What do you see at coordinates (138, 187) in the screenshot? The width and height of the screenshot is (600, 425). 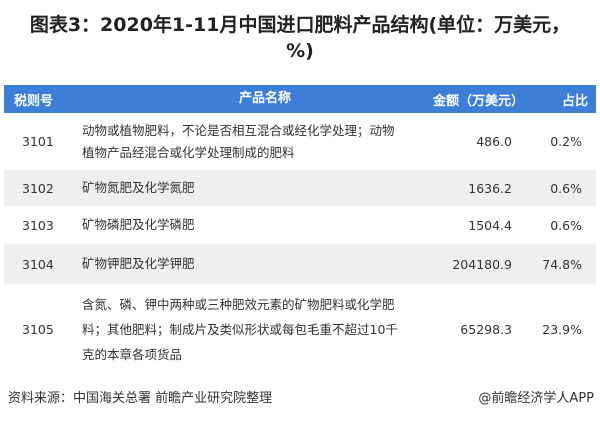 I see `cell-name: 矿物氮肥及化学氮肥` at bounding box center [138, 187].